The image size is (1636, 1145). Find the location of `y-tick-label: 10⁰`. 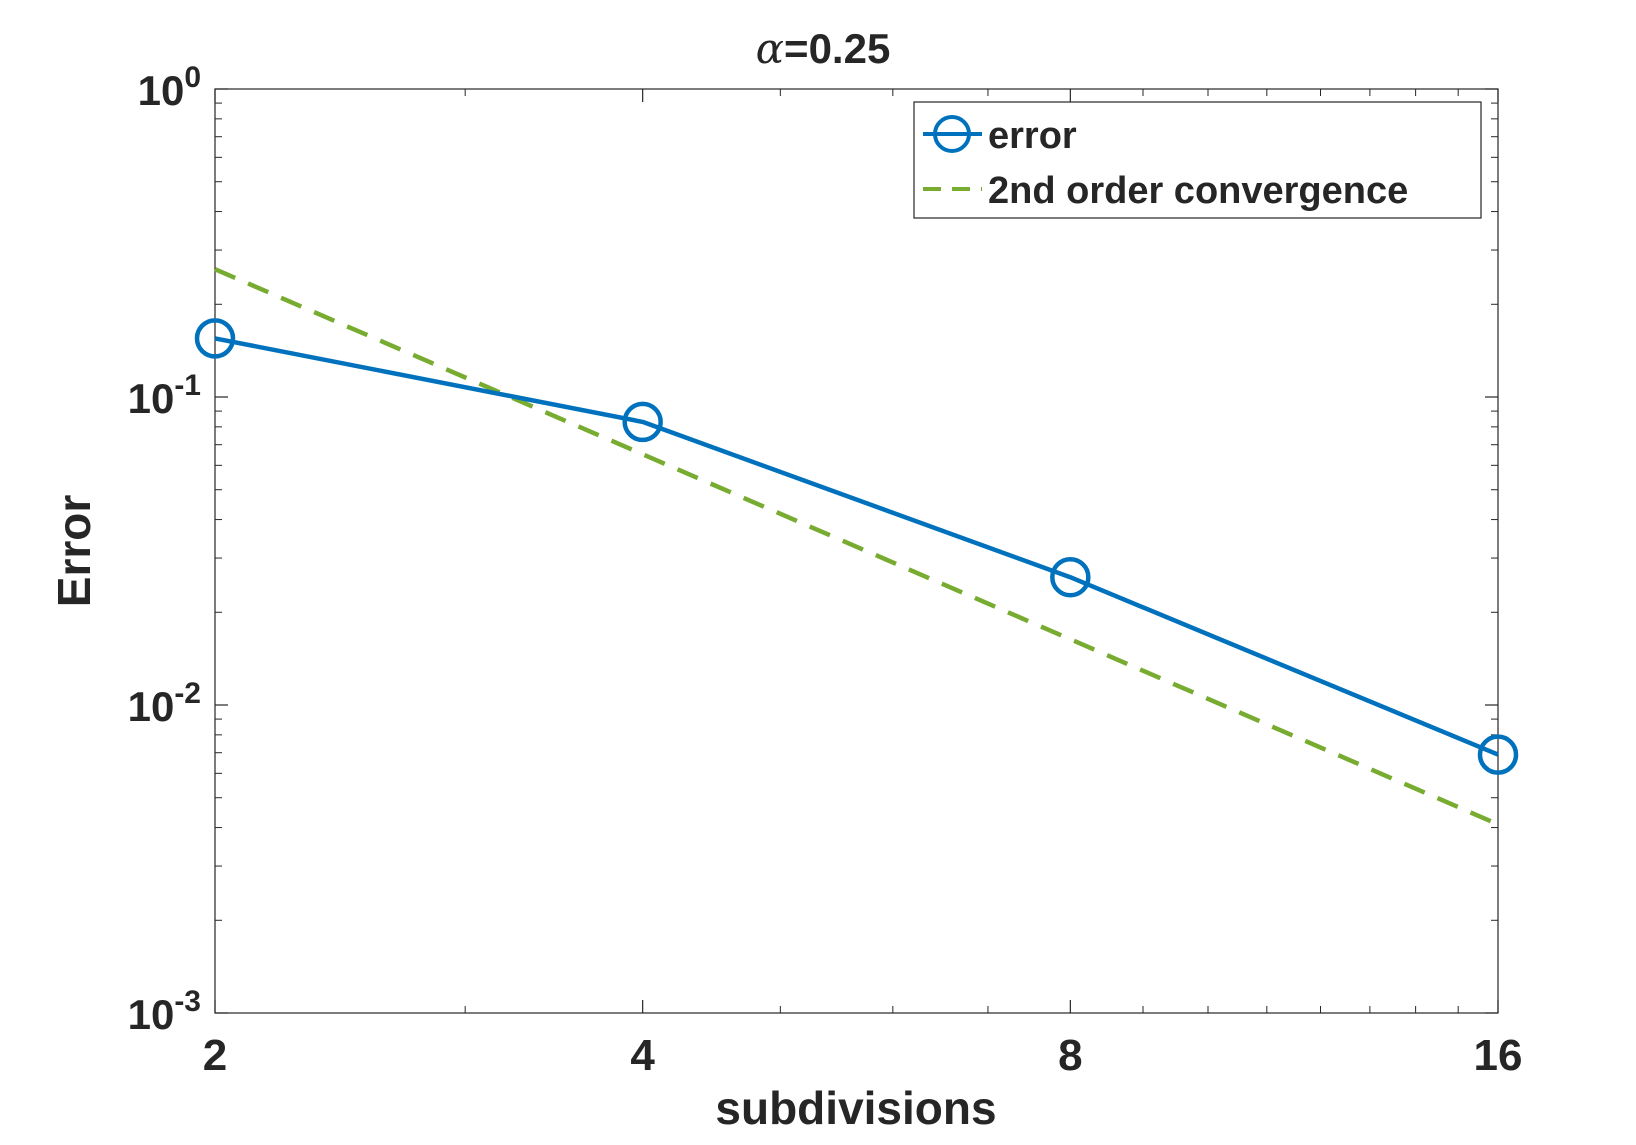

y-tick-label: 10⁰ is located at coordinates (169, 87).